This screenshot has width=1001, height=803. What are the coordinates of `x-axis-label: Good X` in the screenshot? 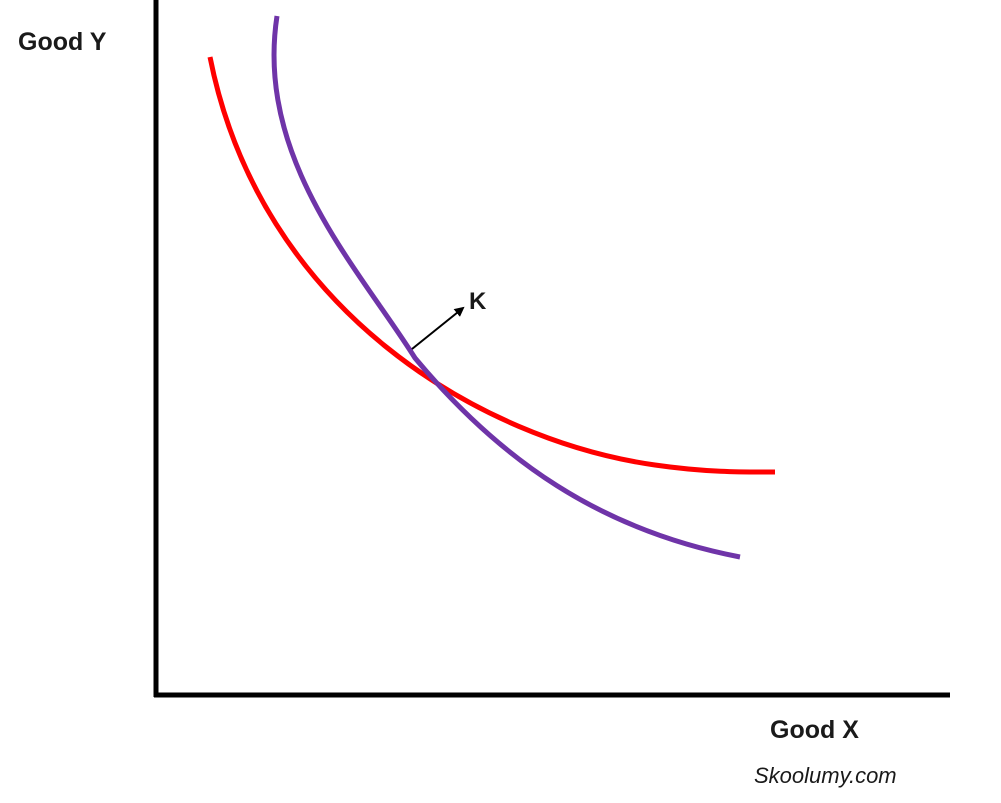 It's located at (814, 730).